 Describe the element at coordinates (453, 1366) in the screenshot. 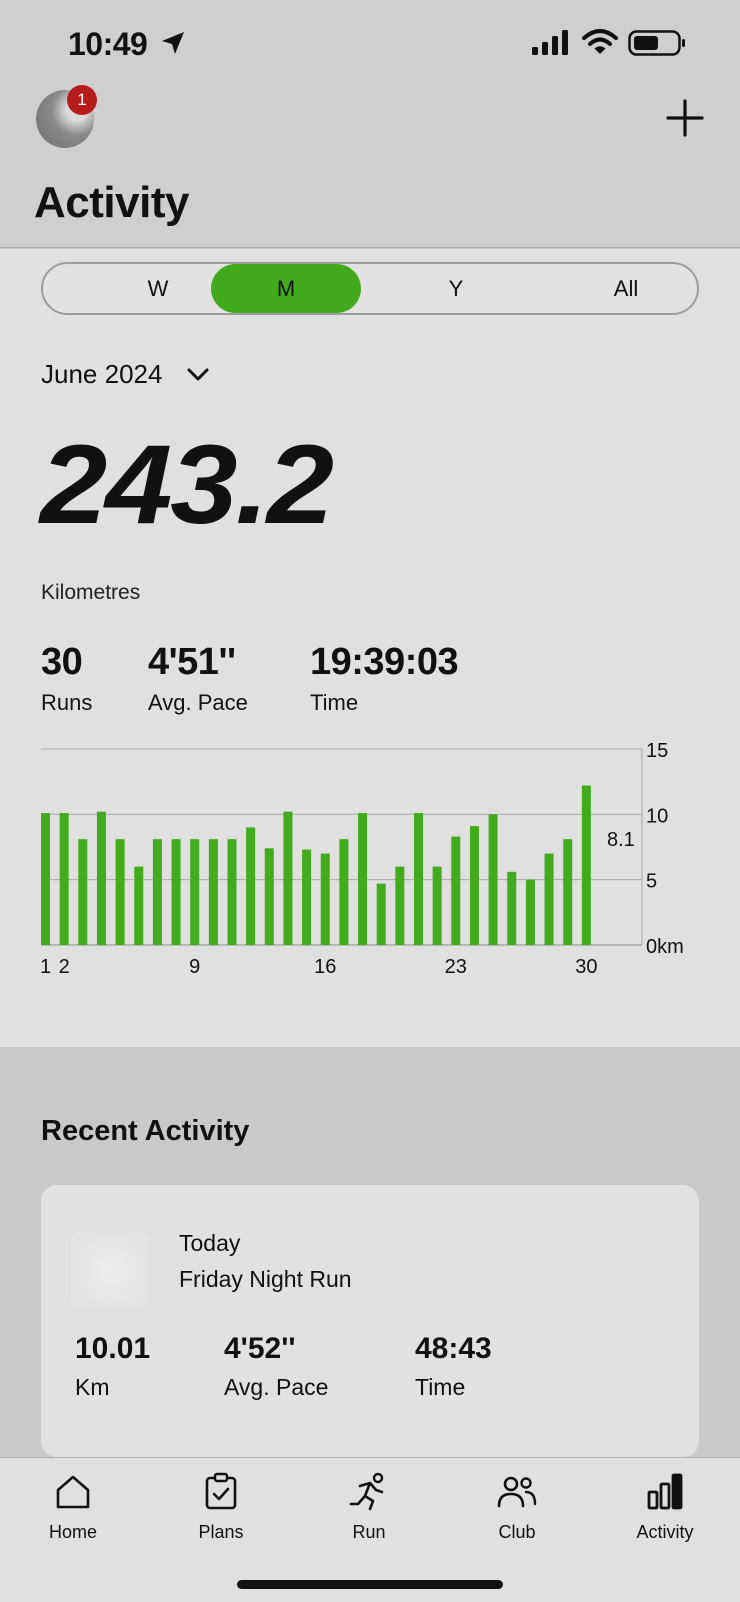

I see `activity-time: 48:43 Time` at that location.